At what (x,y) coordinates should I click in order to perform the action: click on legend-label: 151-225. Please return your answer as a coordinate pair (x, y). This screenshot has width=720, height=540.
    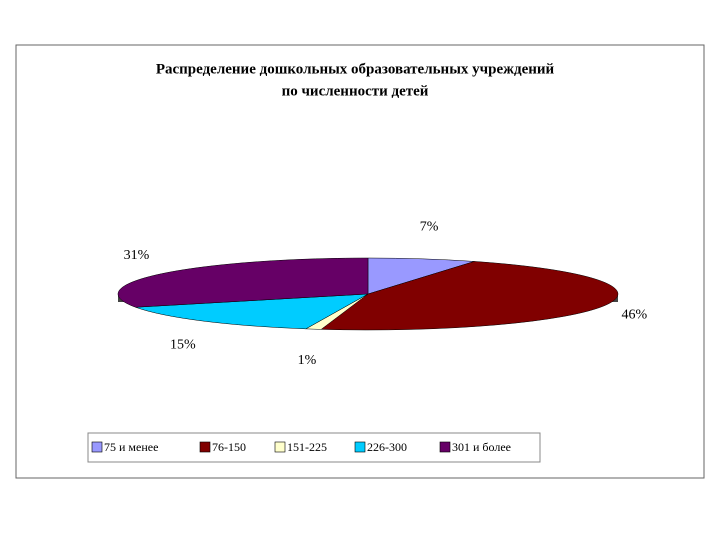
    Looking at the image, I should click on (307, 447).